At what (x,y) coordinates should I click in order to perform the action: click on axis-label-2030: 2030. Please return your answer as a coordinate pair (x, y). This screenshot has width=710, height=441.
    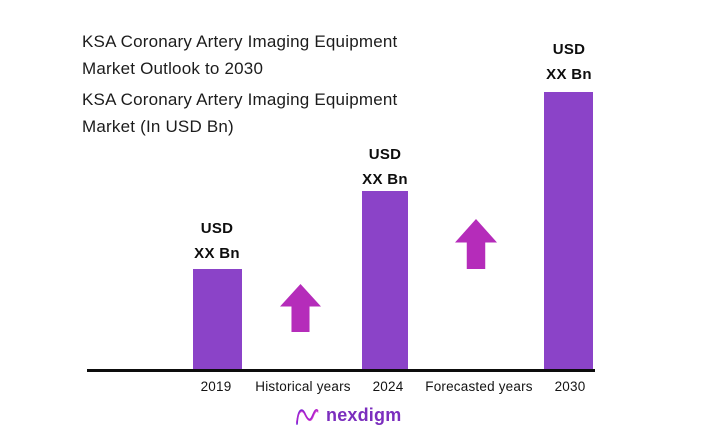
    Looking at the image, I should click on (570, 386).